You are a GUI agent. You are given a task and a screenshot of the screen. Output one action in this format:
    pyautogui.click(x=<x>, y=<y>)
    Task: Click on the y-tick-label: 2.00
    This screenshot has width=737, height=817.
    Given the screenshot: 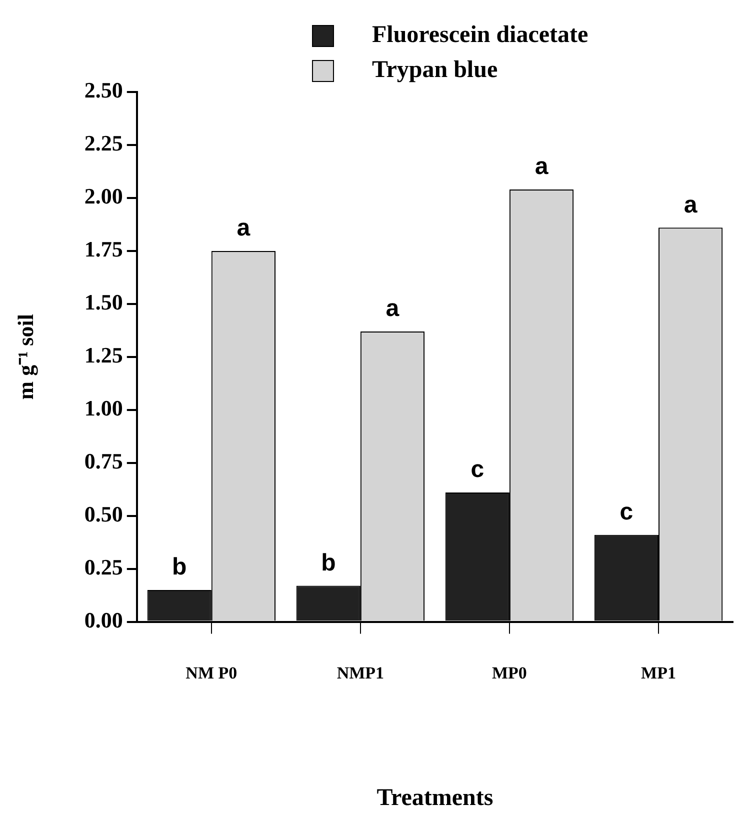 What is the action you would take?
    pyautogui.click(x=103, y=196)
    